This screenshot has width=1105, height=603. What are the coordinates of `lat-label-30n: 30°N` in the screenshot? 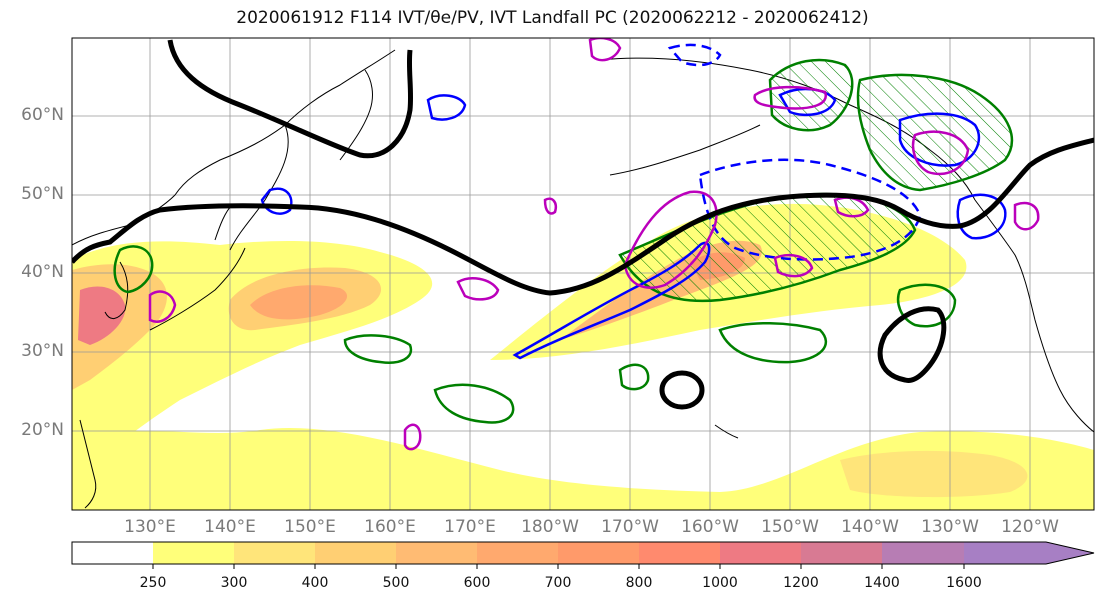 It's located at (42, 351).